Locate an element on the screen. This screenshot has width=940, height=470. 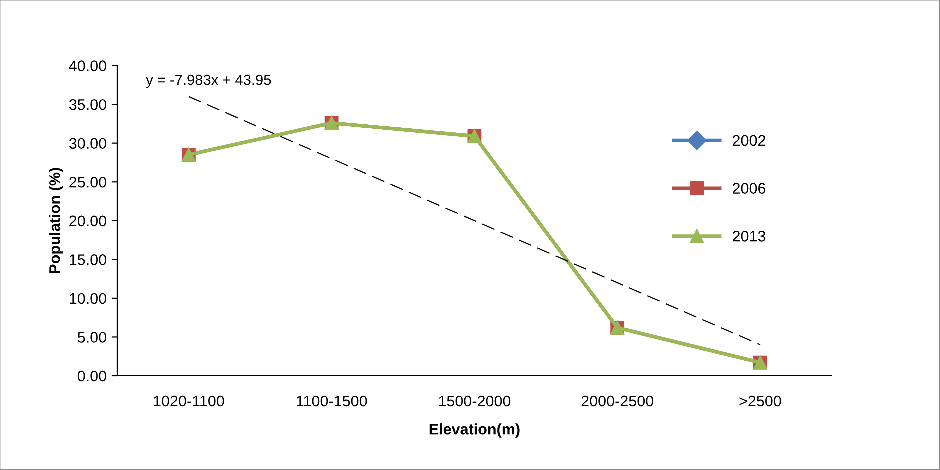
legend-label: 2013 is located at coordinates (749, 236).